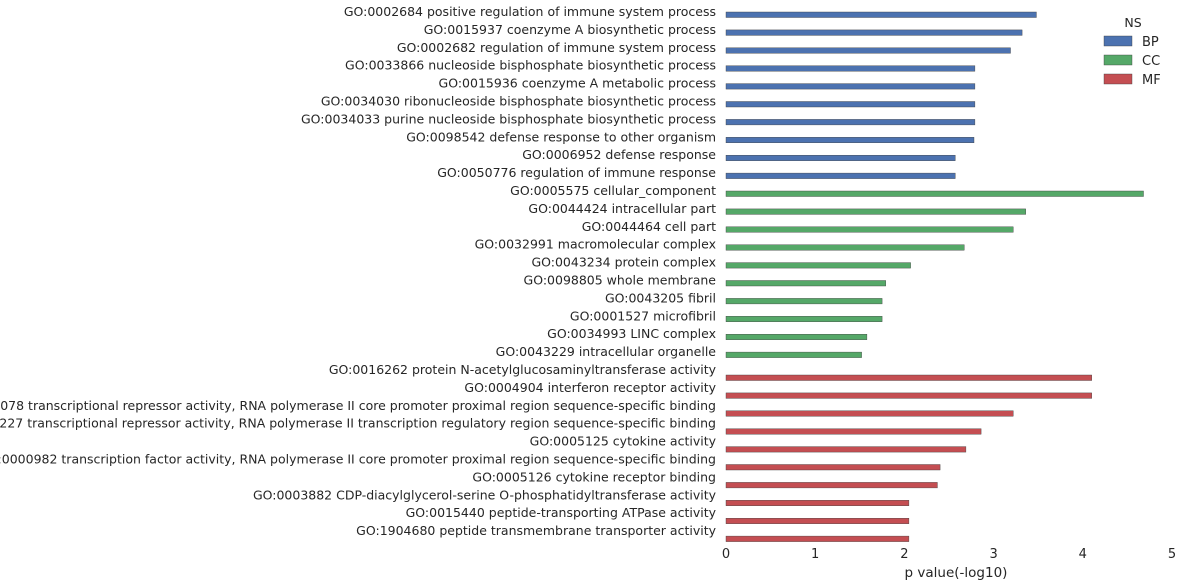  What do you see at coordinates (904, 554) in the screenshot?
I see `x-tick-label: 2` at bounding box center [904, 554].